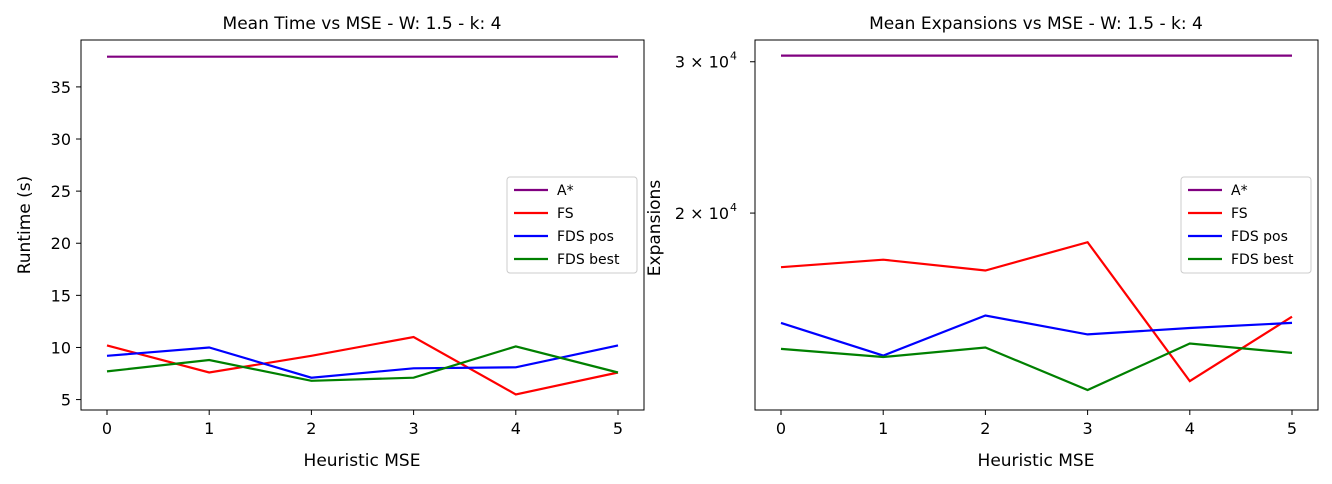  Describe the element at coordinates (1036, 424) in the screenshot. I see `expansions-x-ticks: 0 1 2 3 4 5` at that location.